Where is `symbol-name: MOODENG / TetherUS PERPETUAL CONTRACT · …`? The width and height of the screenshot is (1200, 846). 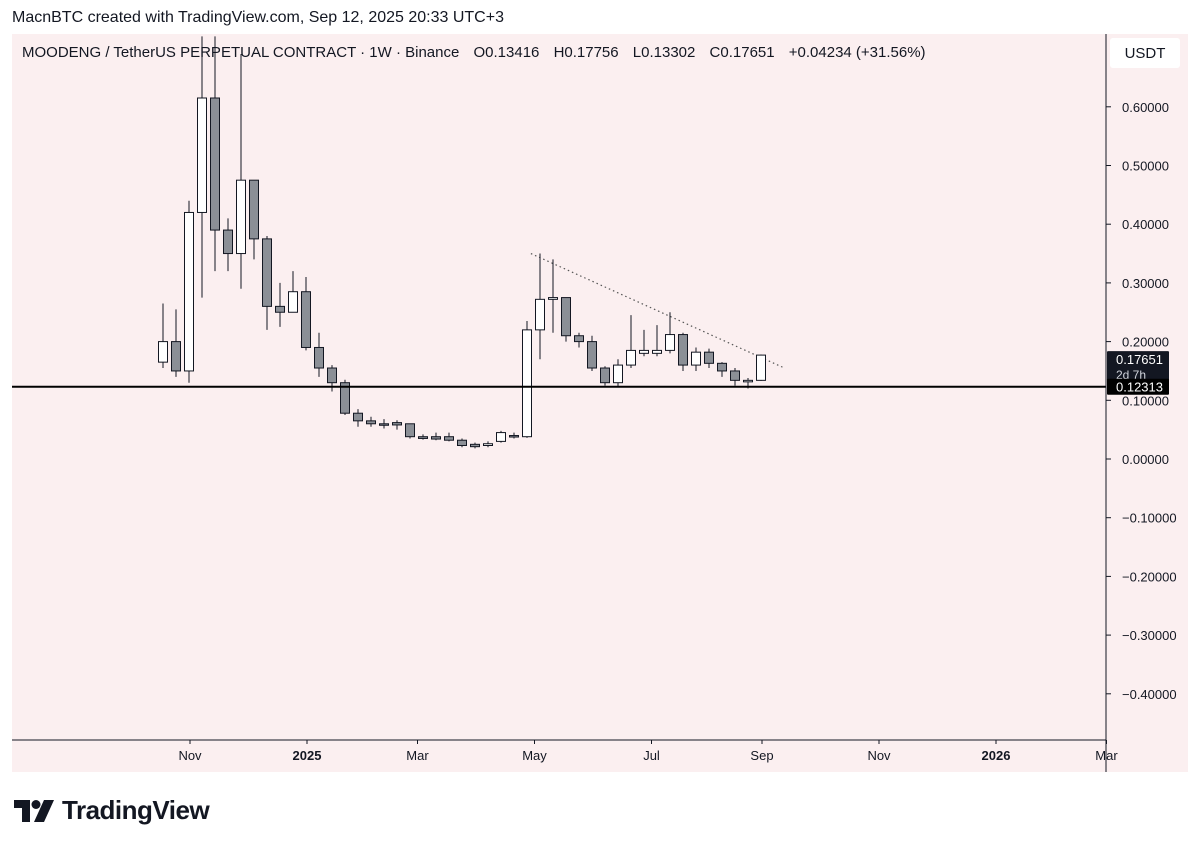 symbol-name: MOODENG / TetherUS PERPETUAL CONTRACT · … is located at coordinates (241, 52).